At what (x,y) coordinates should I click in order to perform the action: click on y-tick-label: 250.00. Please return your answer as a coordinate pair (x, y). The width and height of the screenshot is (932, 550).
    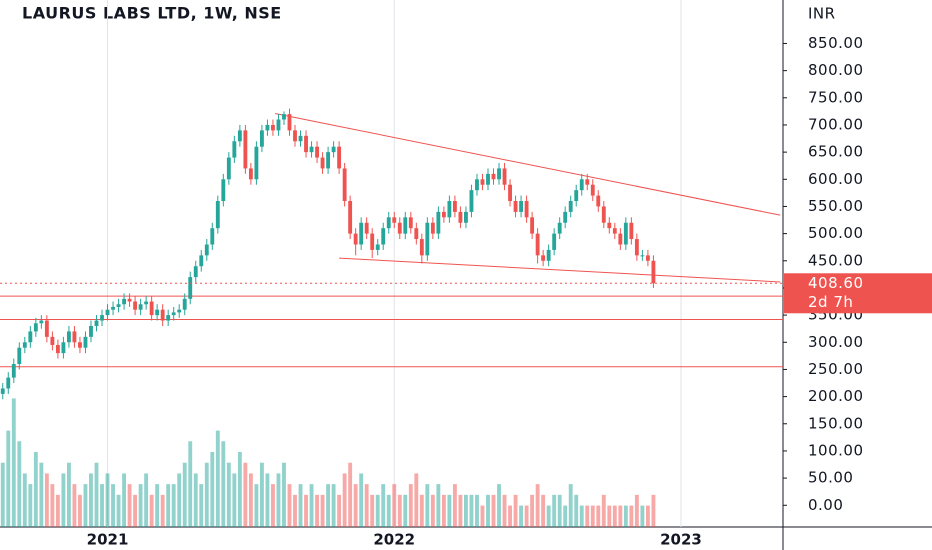
    Looking at the image, I should click on (836, 369).